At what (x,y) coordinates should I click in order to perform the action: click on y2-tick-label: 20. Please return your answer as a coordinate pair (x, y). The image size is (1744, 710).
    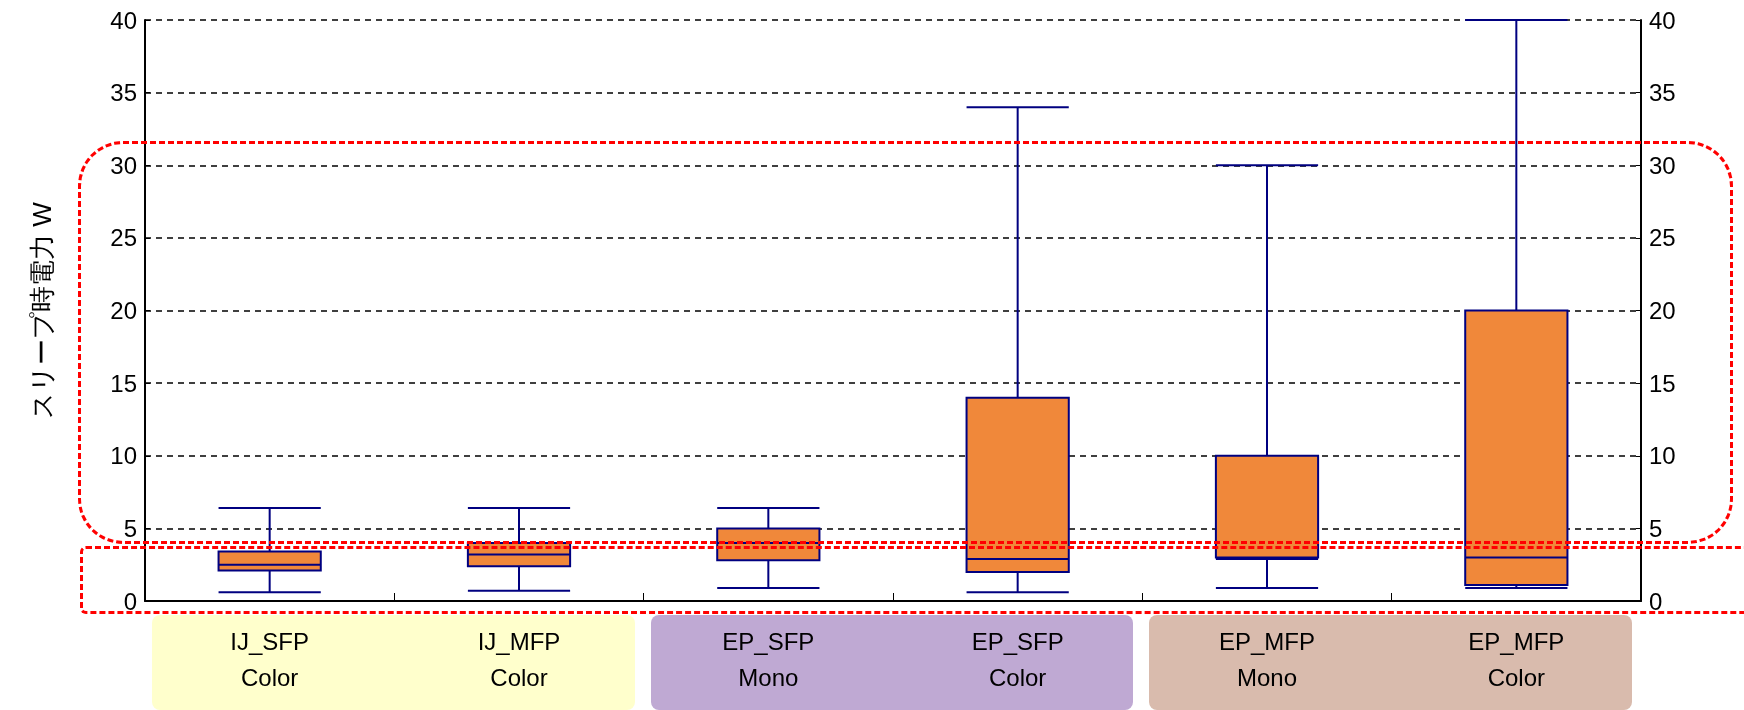
    Looking at the image, I should click on (1662, 310).